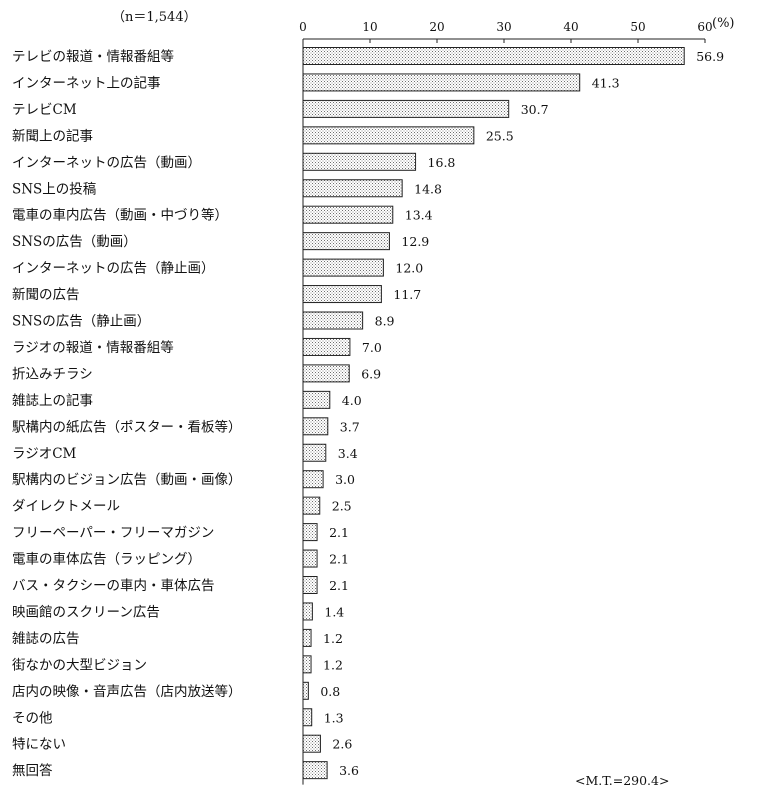 The height and width of the screenshot is (800, 761). Describe the element at coordinates (570, 27) in the screenshot. I see `x-tick-label: 40` at that location.